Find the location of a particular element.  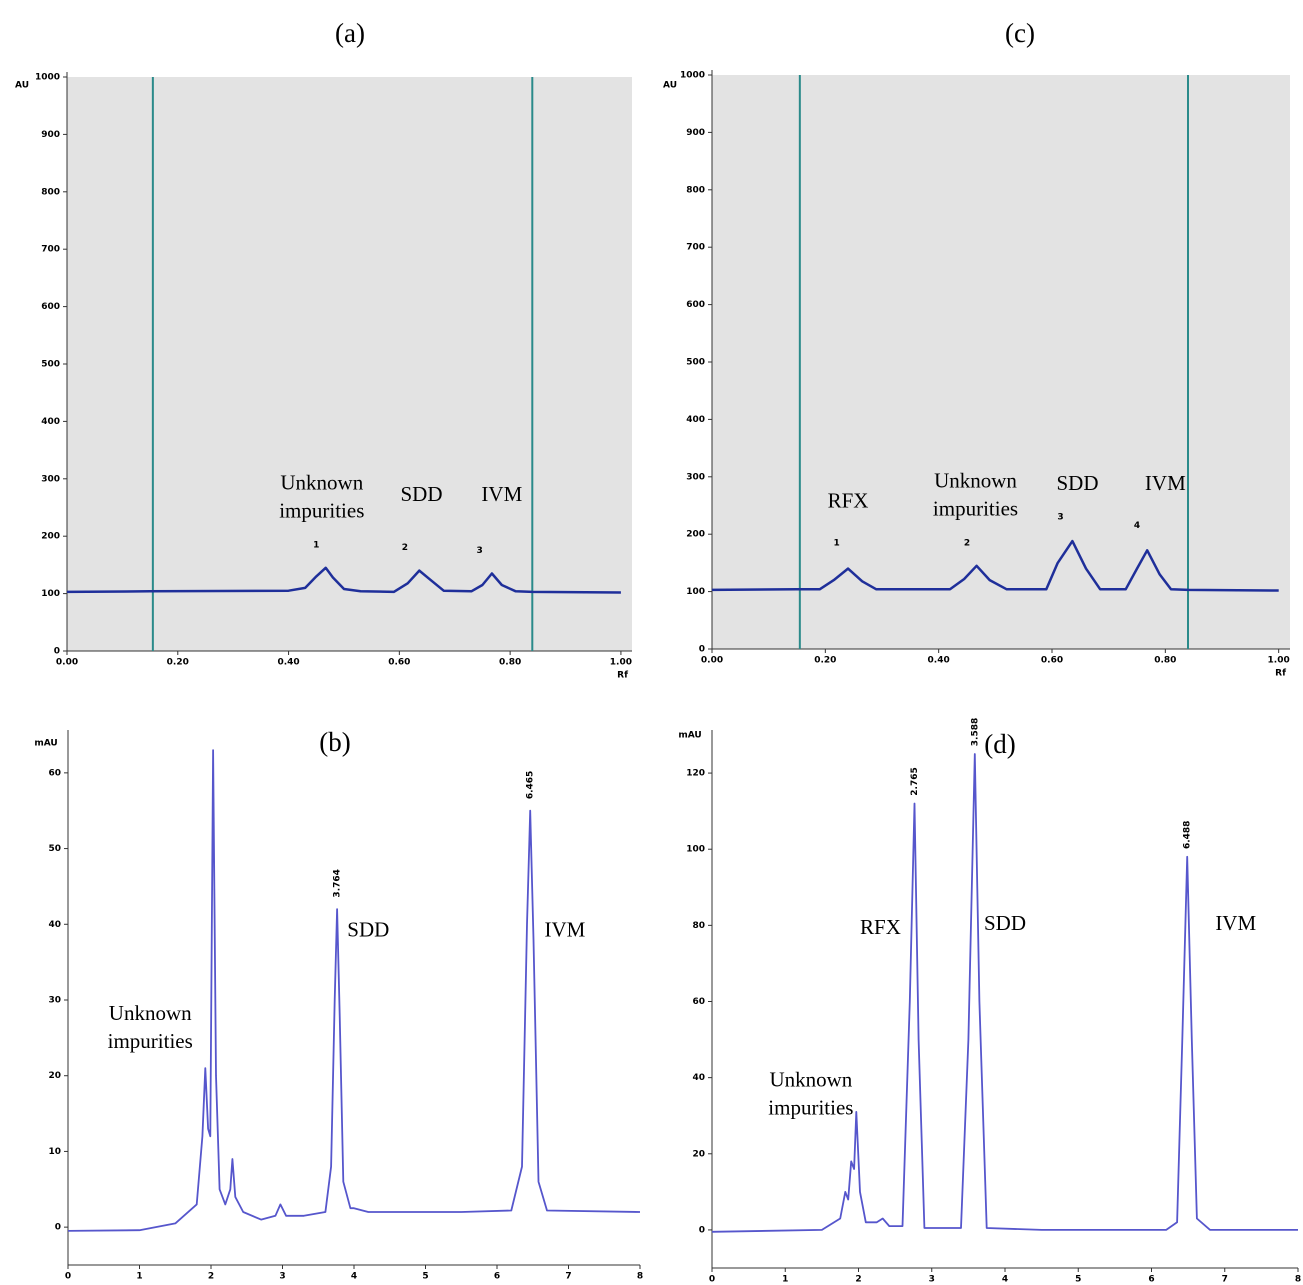

y-tick-label: 10 is located at coordinates (54, 1152).